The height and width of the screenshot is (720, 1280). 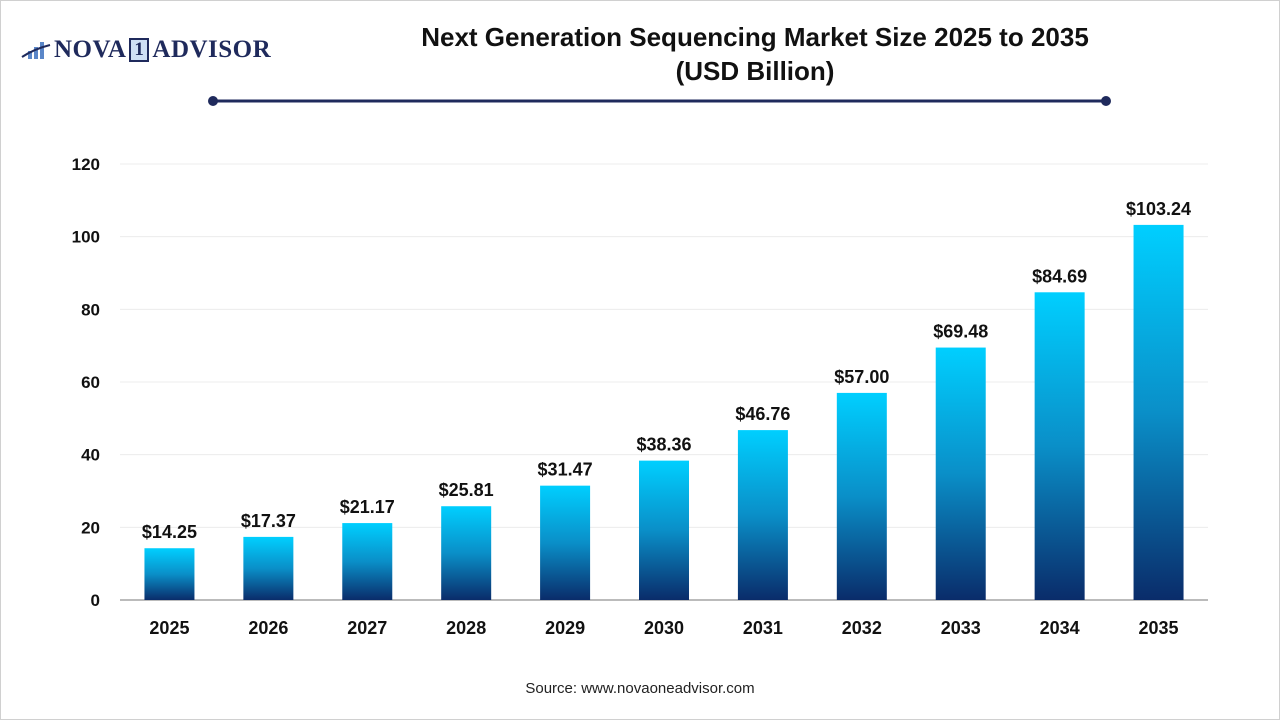 What do you see at coordinates (90, 527) in the screenshot?
I see `y-tick-label: 20` at bounding box center [90, 527].